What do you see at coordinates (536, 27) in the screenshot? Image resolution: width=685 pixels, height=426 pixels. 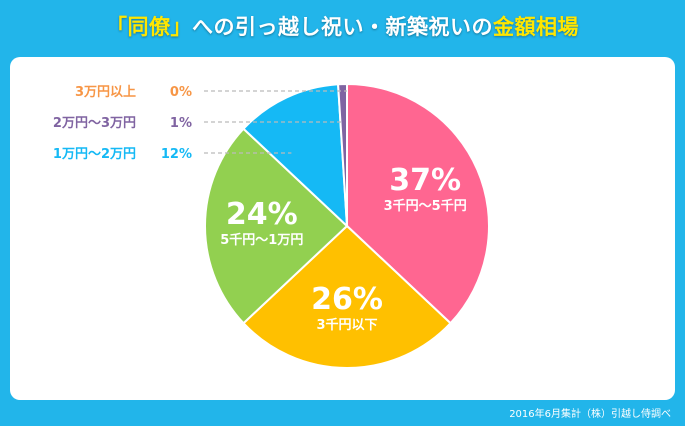 I see `title-part-3: 金額相場` at bounding box center [536, 27].